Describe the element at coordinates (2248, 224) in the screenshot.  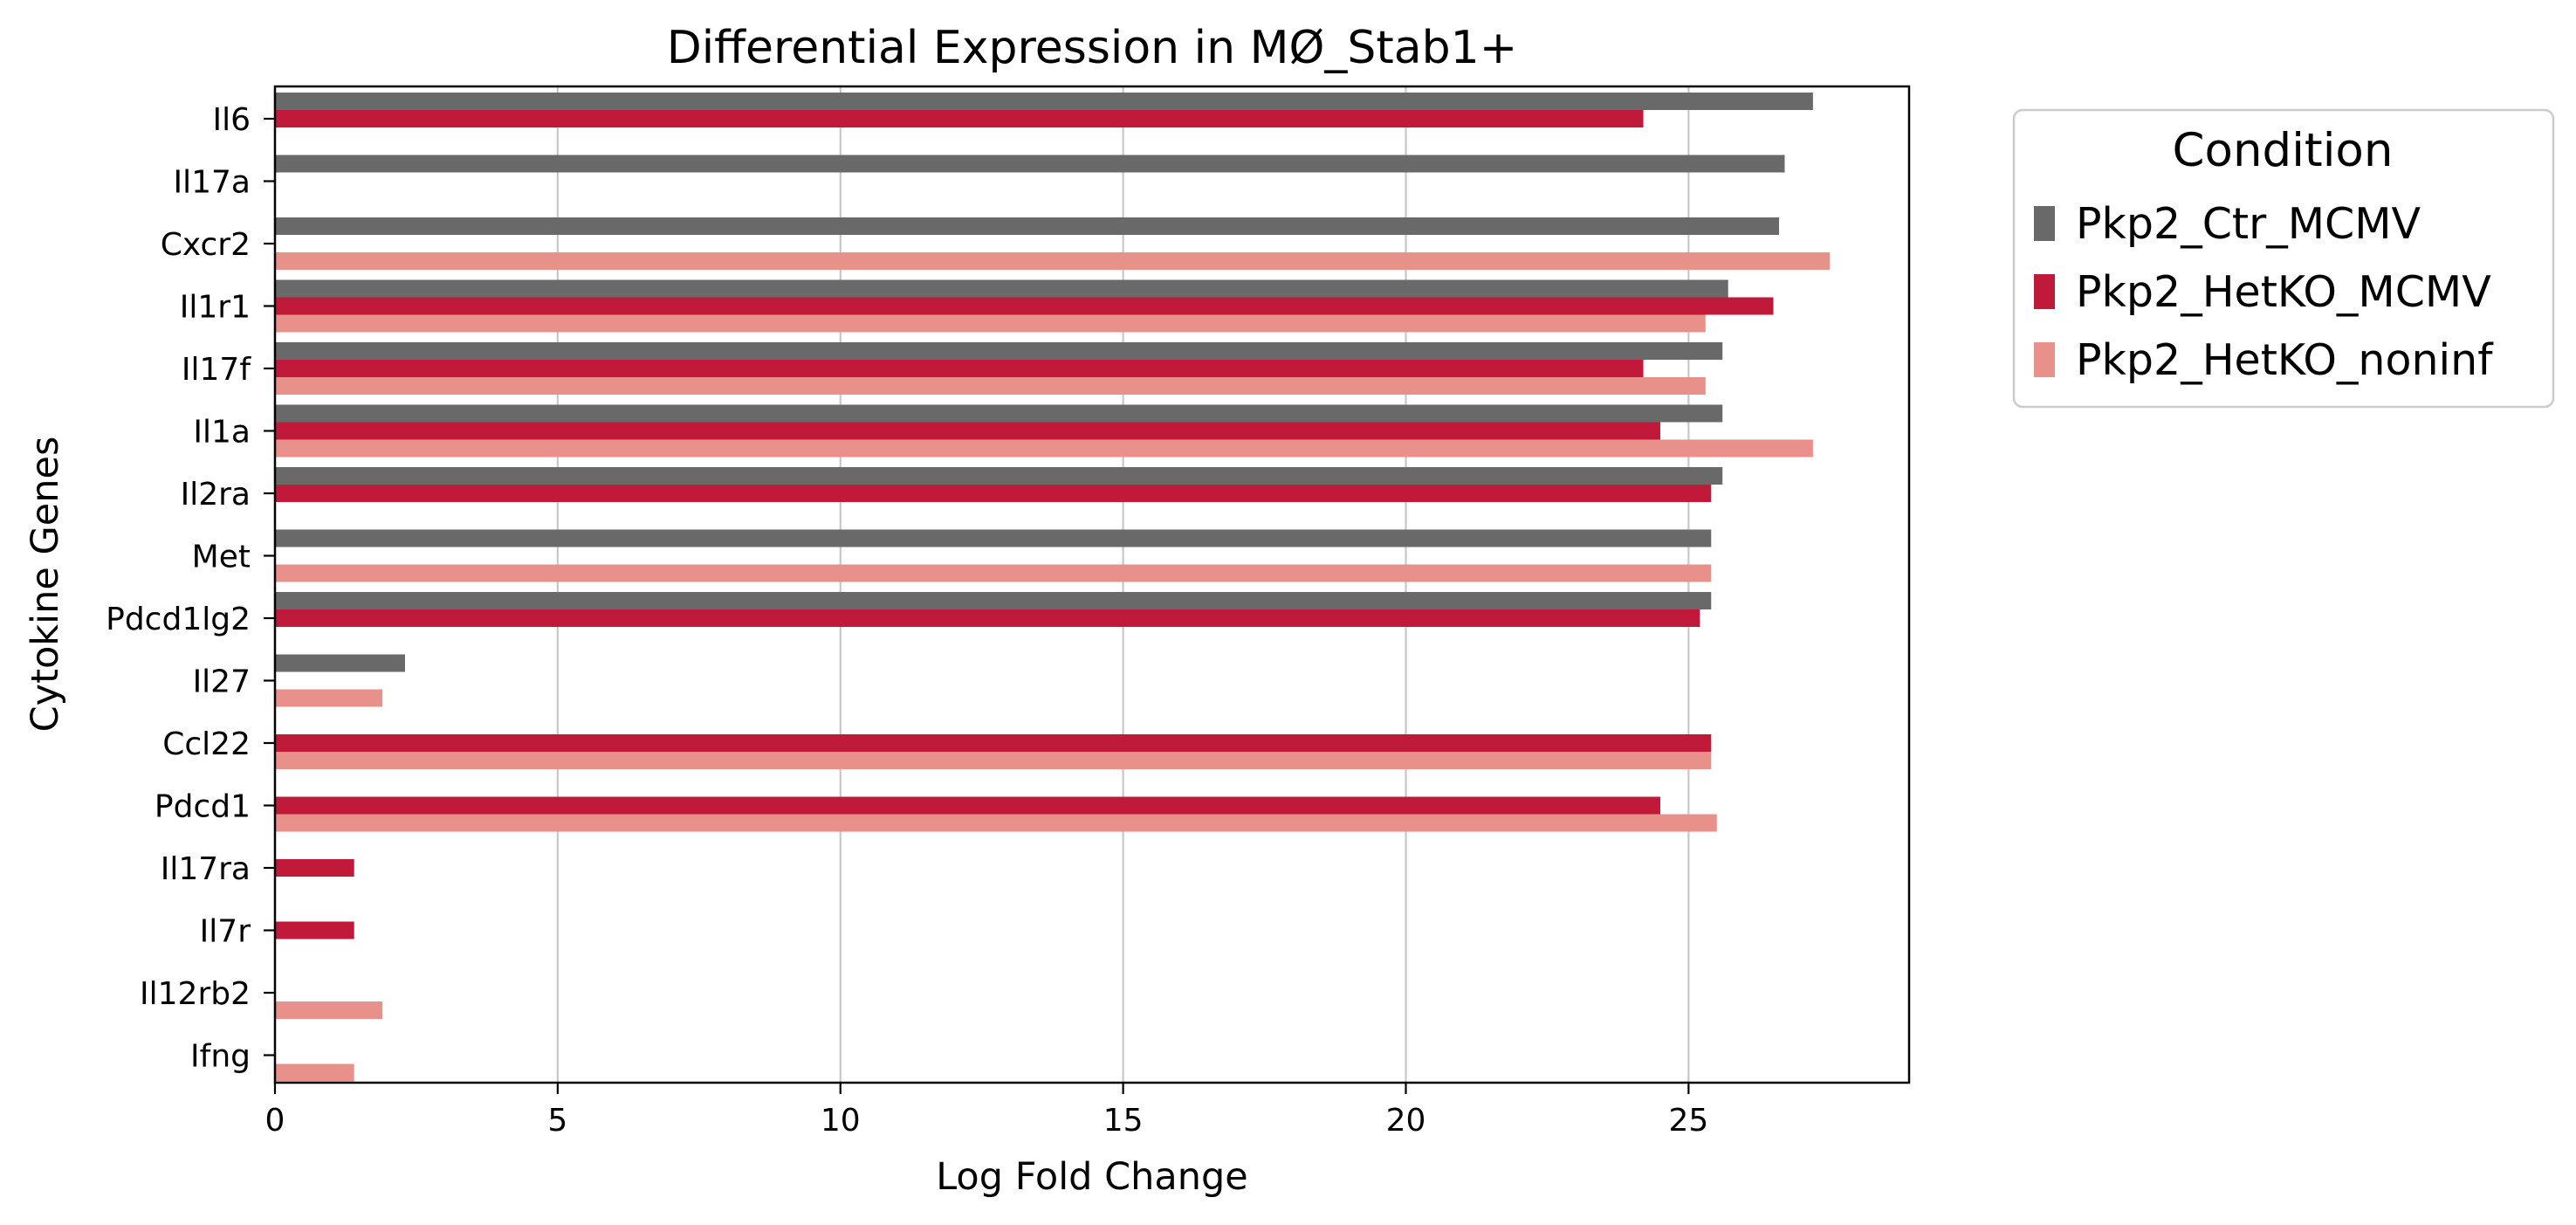
I see `legend-label: Pkp2_Ctr_MCMV` at that location.